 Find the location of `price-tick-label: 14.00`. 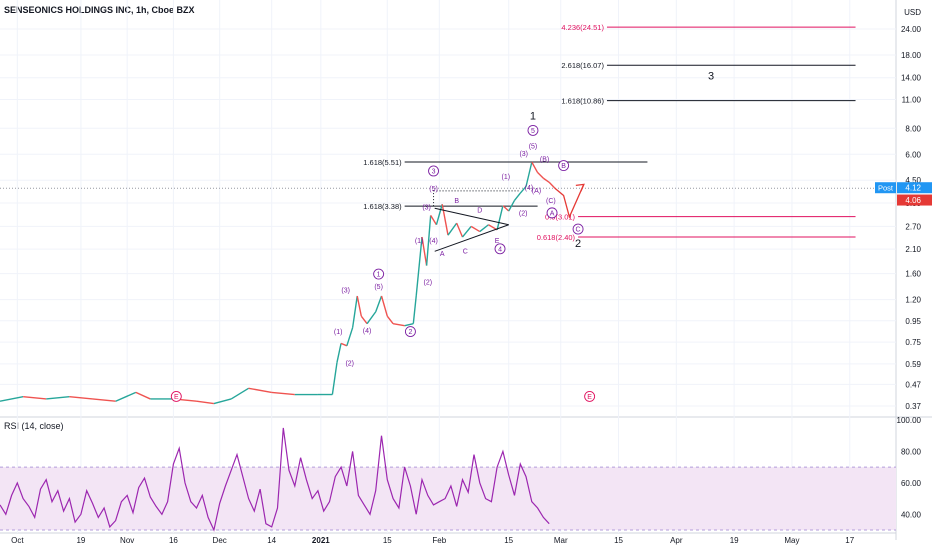

price-tick-label: 14.00 is located at coordinates (911, 78).